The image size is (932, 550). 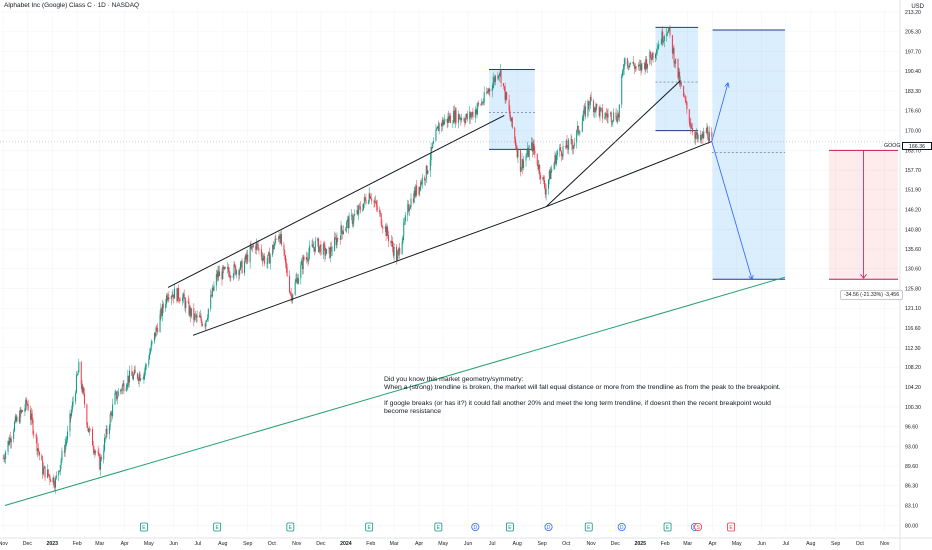 I want to click on trendline-recent-rise, so click(x=613, y=144).